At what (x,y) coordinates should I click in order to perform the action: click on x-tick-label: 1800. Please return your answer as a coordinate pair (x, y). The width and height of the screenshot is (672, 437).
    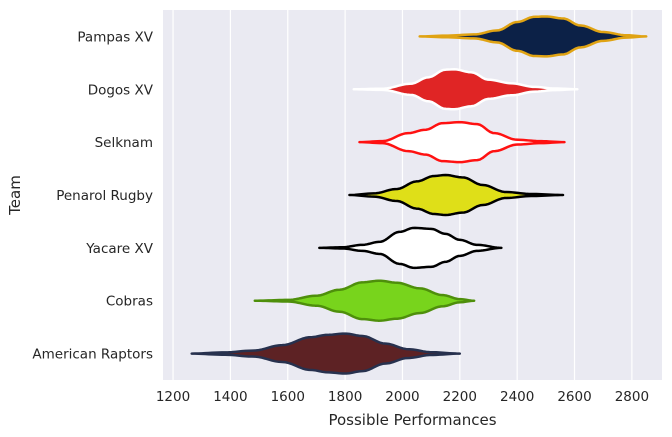
    Looking at the image, I should click on (345, 397).